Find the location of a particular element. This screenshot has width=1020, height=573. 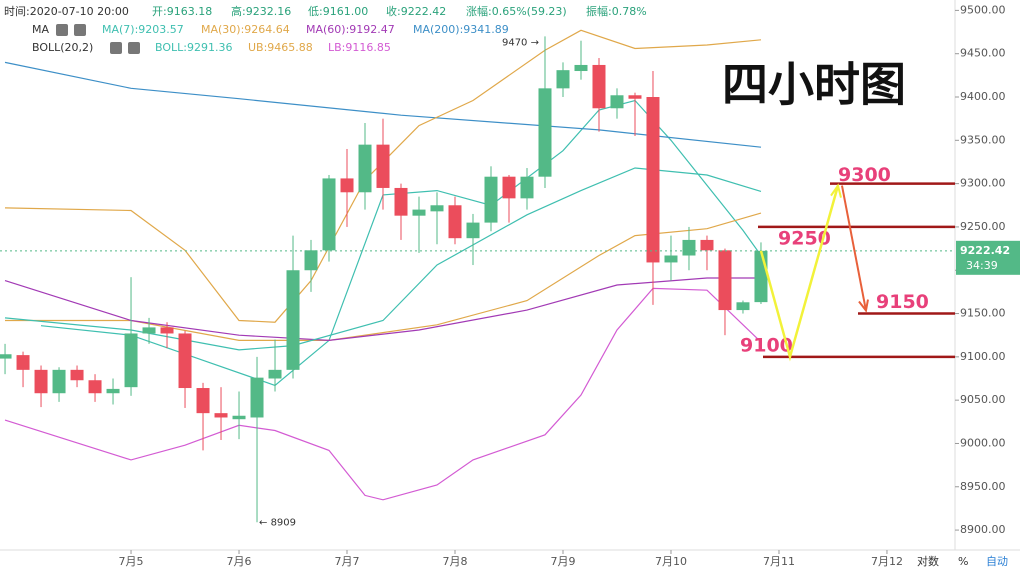

level-label: 9100 is located at coordinates (766, 345).